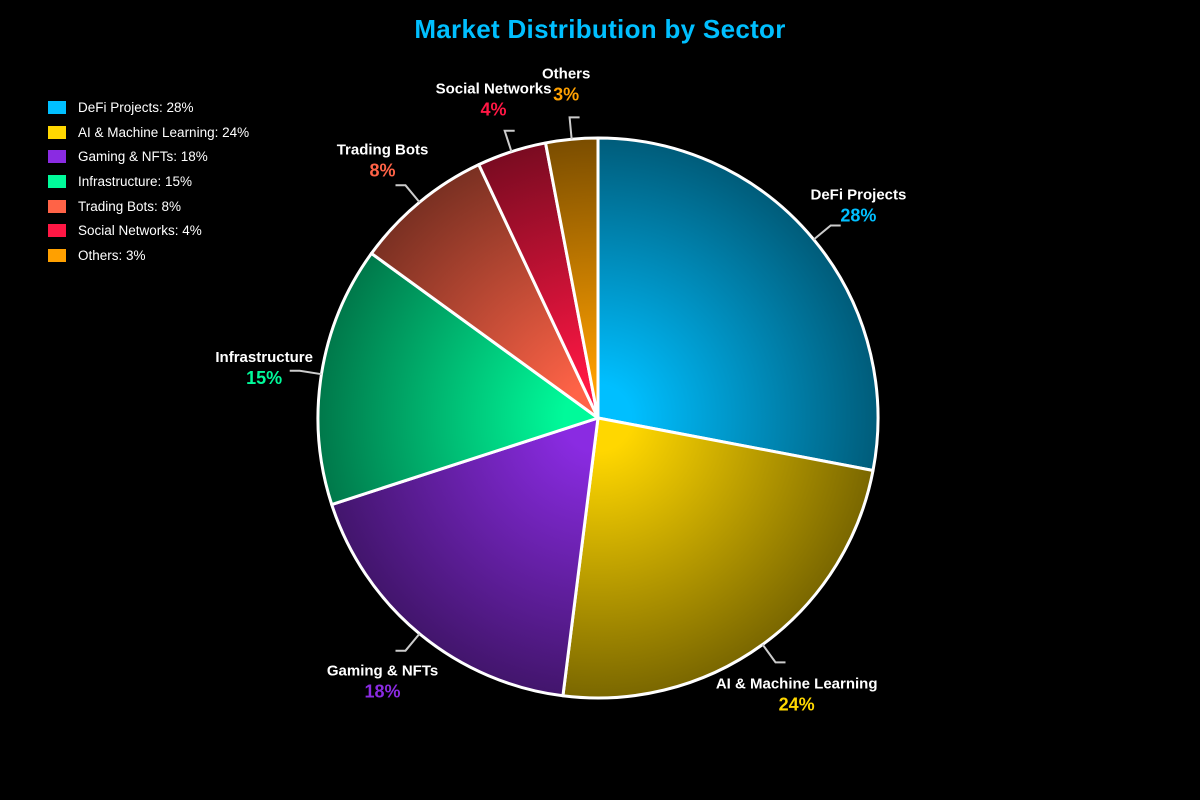 This screenshot has width=1200, height=800. I want to click on legend-item: Infrastructure: 15%, so click(148, 181).